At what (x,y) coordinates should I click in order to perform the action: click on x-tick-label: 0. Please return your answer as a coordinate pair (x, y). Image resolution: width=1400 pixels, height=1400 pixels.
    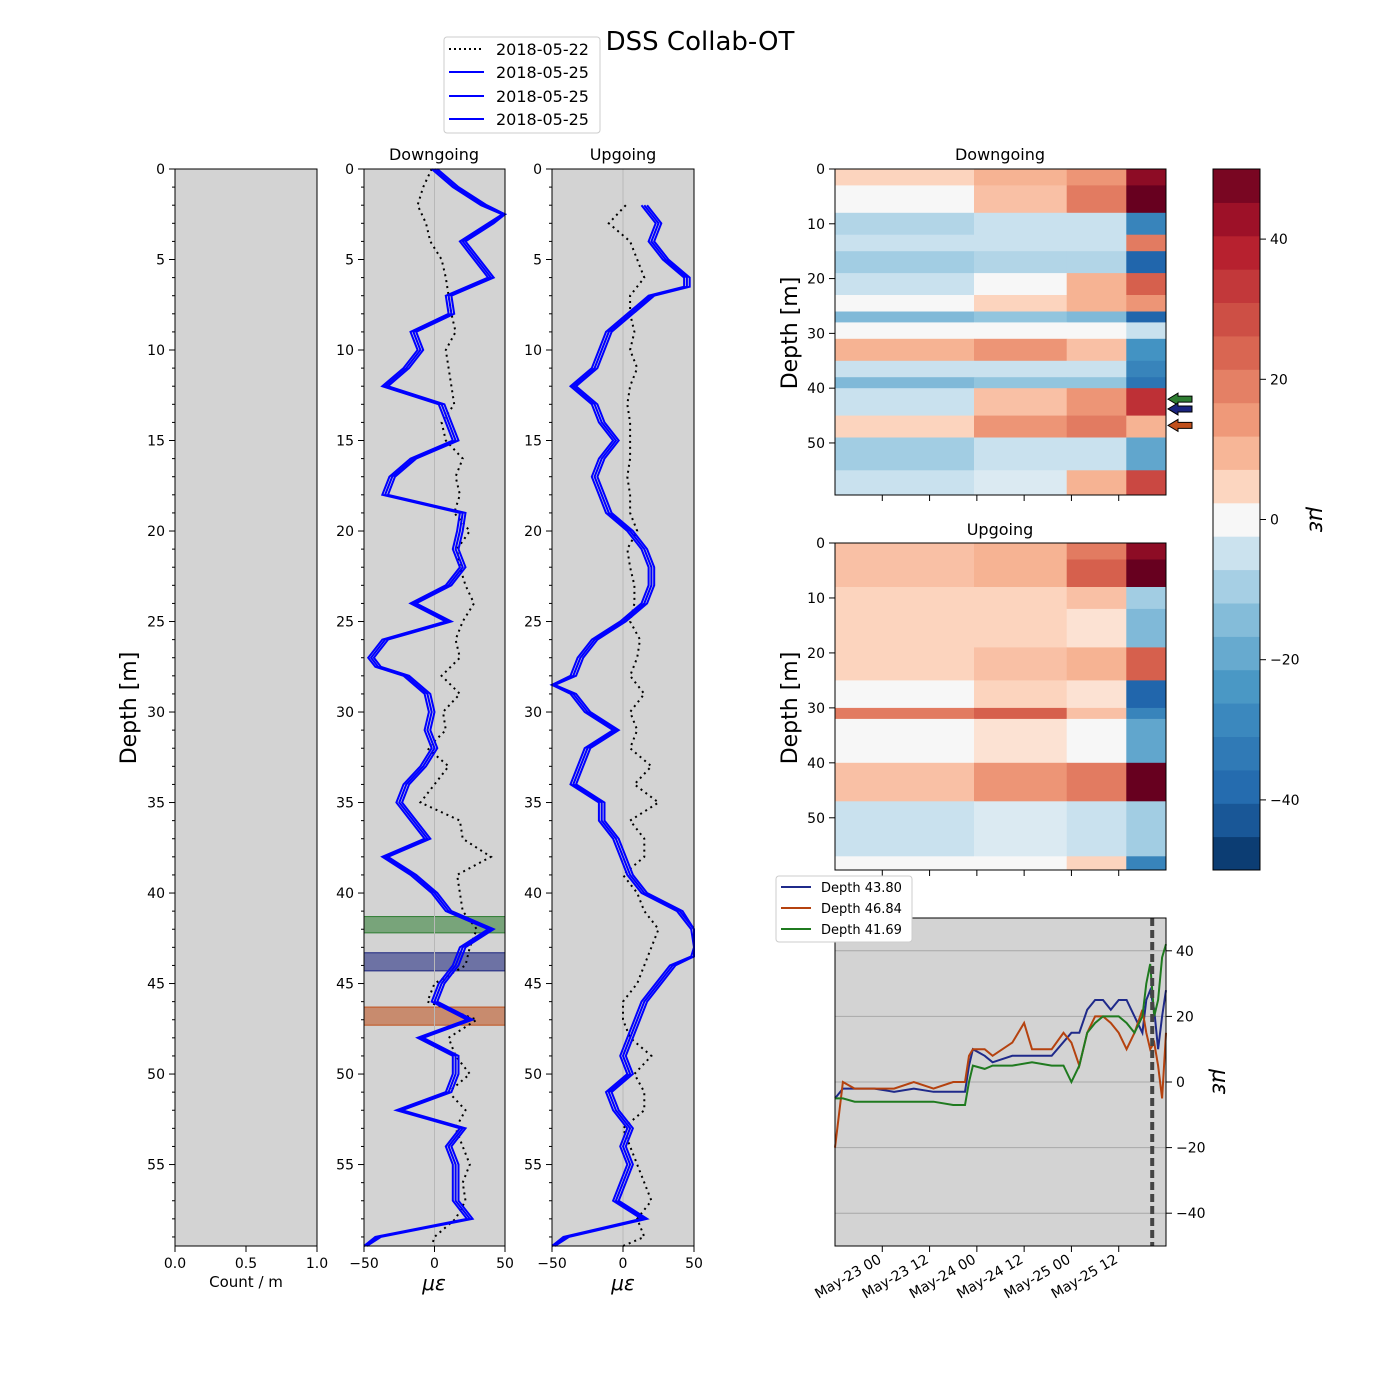
    Looking at the image, I should click on (434, 1264).